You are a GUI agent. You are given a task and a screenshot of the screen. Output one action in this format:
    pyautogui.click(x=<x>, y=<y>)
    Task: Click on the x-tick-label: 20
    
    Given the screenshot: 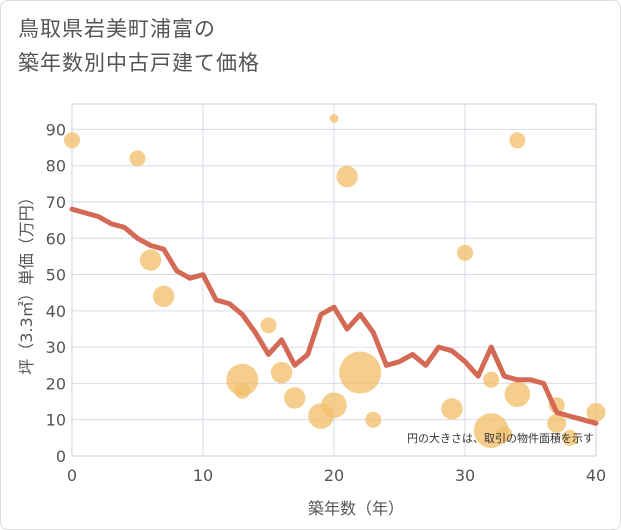 What is the action you would take?
    pyautogui.click(x=334, y=475)
    